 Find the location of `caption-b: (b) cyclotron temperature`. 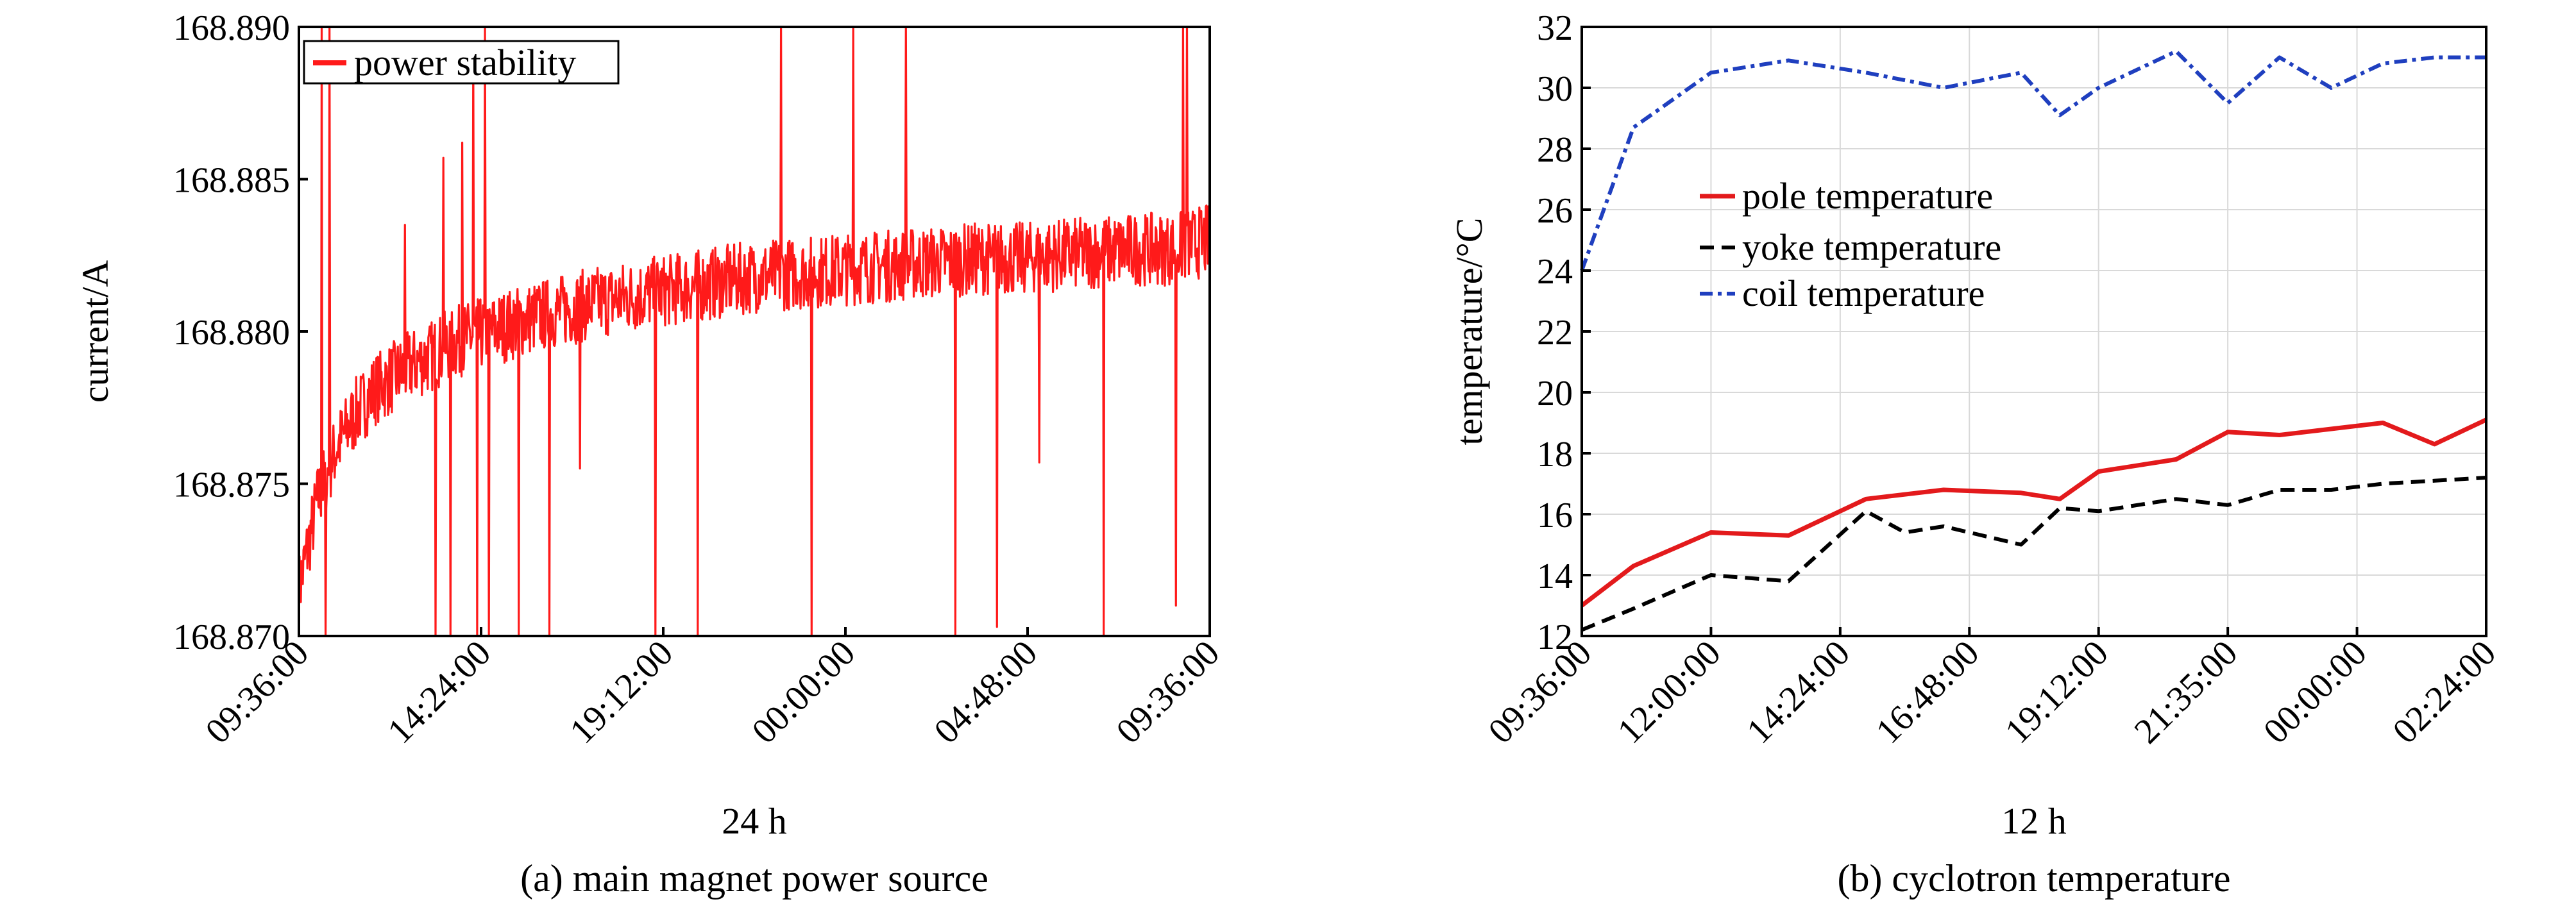

caption-b: (b) cyclotron temperature is located at coordinates (2033, 879).